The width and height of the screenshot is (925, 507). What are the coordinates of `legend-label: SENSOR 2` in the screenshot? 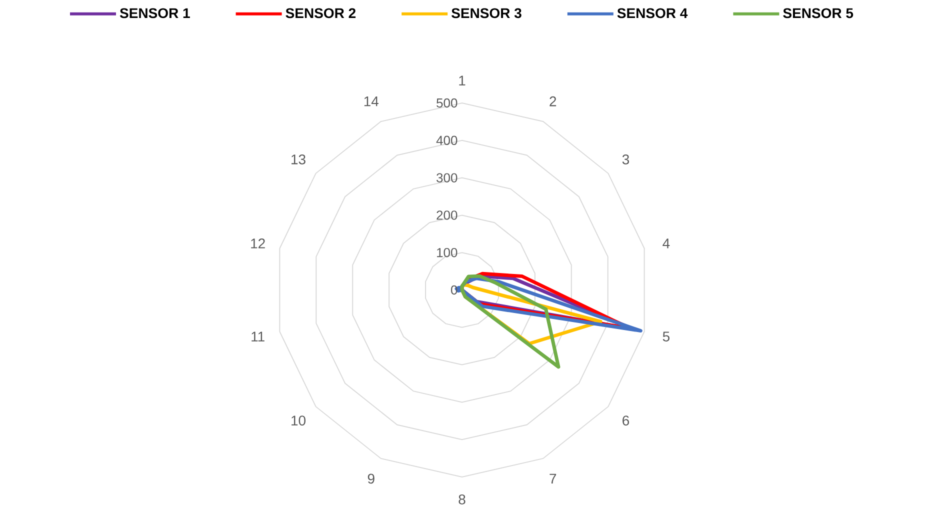 It's located at (321, 13).